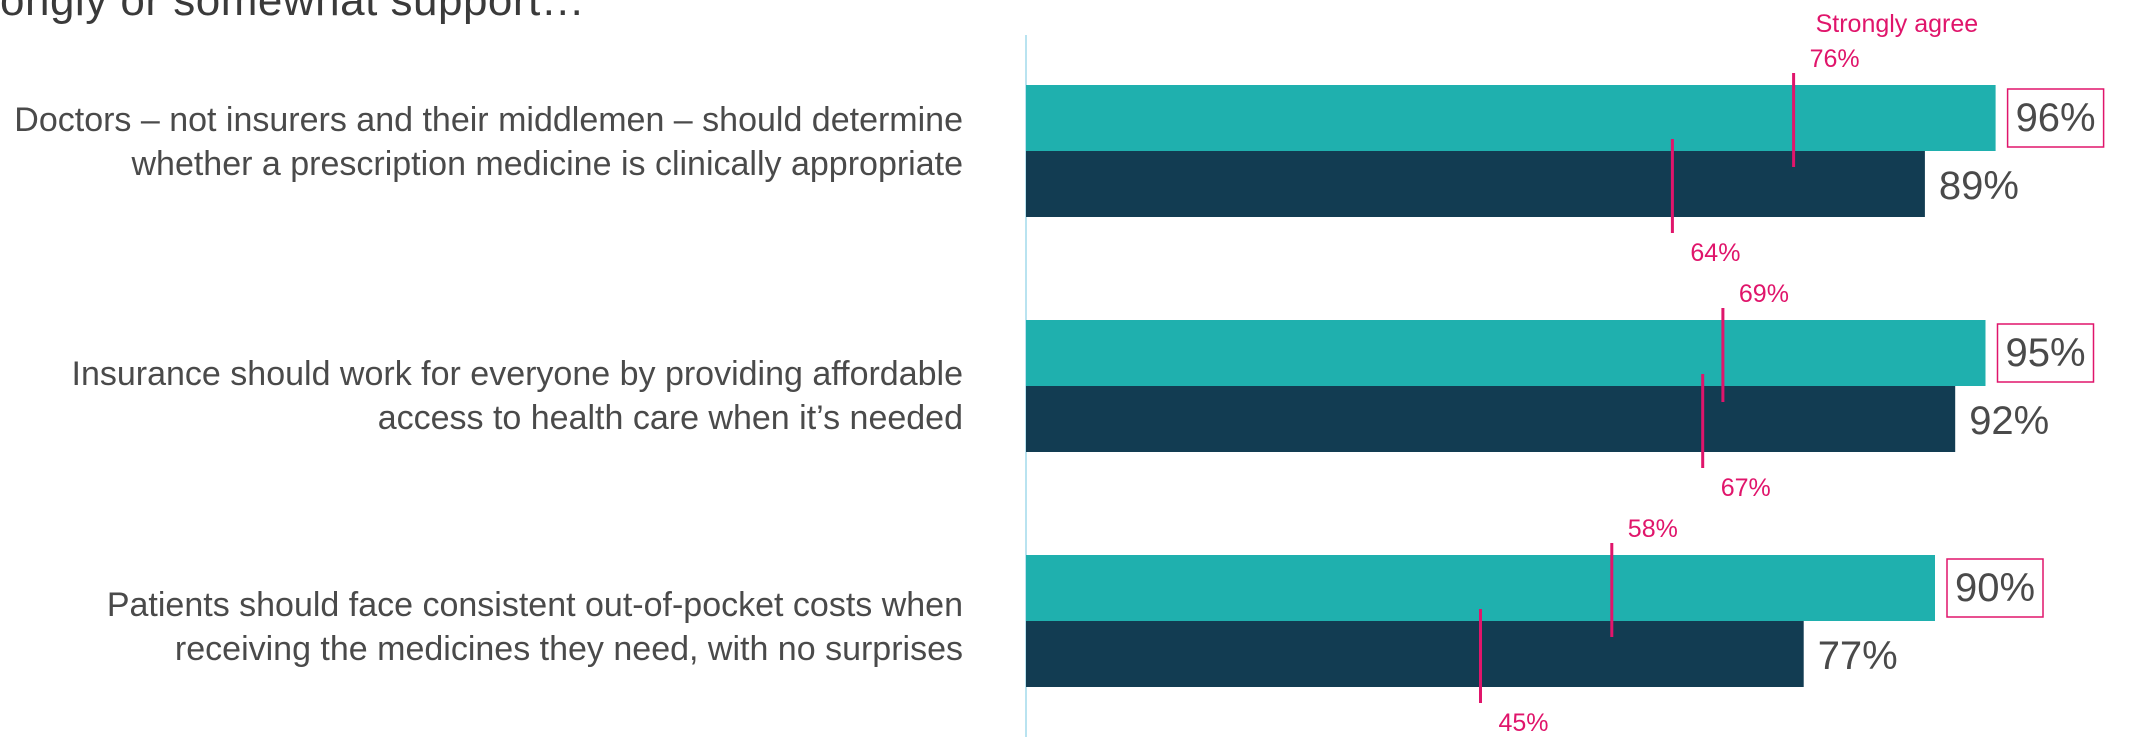 This screenshot has height=737, width=2139. I want to click on strongly-agree-value-b: 64%, so click(1715, 253).